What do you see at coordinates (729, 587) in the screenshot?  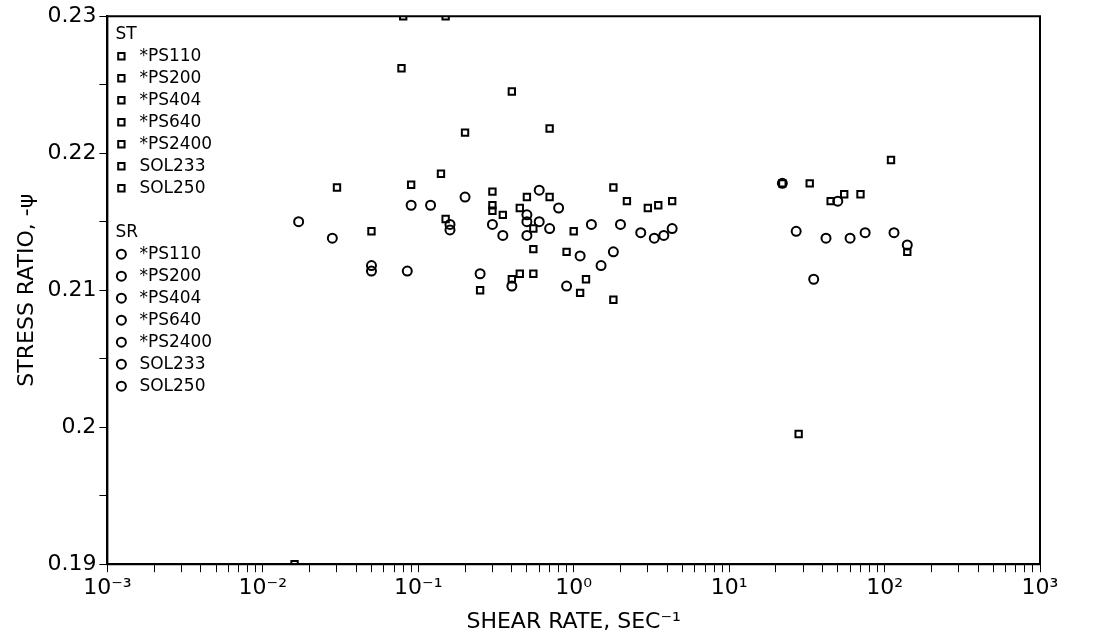 I see `x-tick-label: 10¹` at bounding box center [729, 587].